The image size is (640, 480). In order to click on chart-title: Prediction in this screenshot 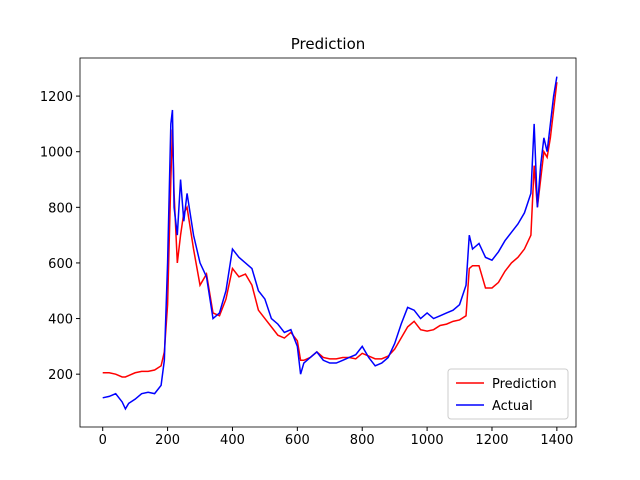, I will do `click(328, 44)`.